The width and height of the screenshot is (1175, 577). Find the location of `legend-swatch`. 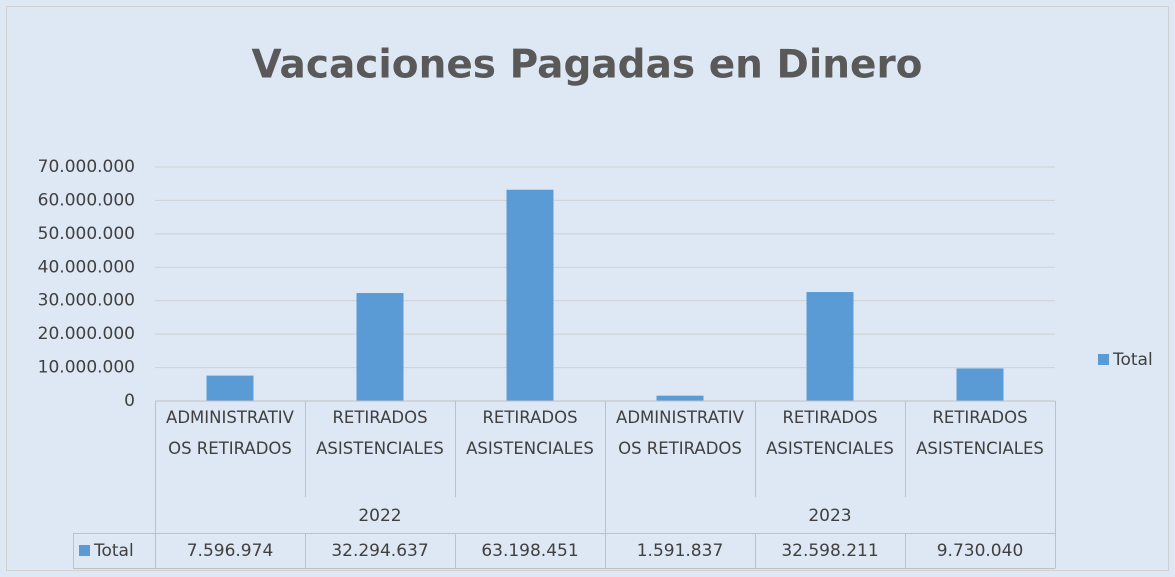

legend-swatch is located at coordinates (1103, 359).